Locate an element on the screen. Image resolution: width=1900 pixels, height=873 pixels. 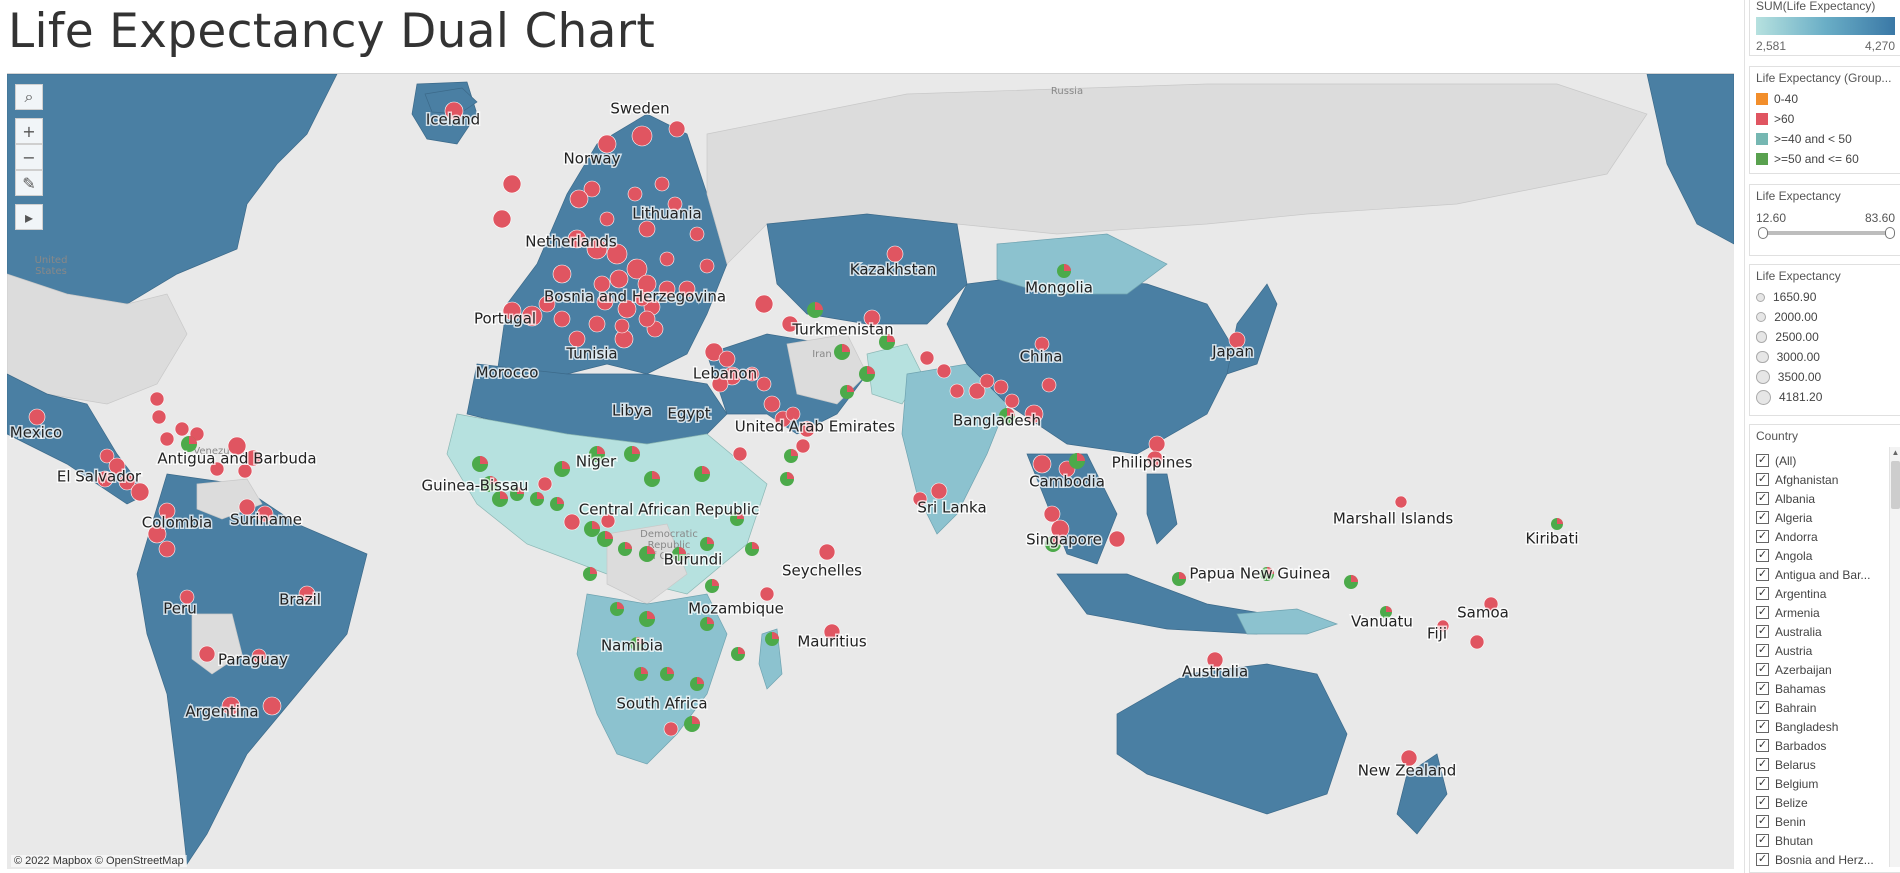
zoom-out-icon: − is located at coordinates (29, 157).